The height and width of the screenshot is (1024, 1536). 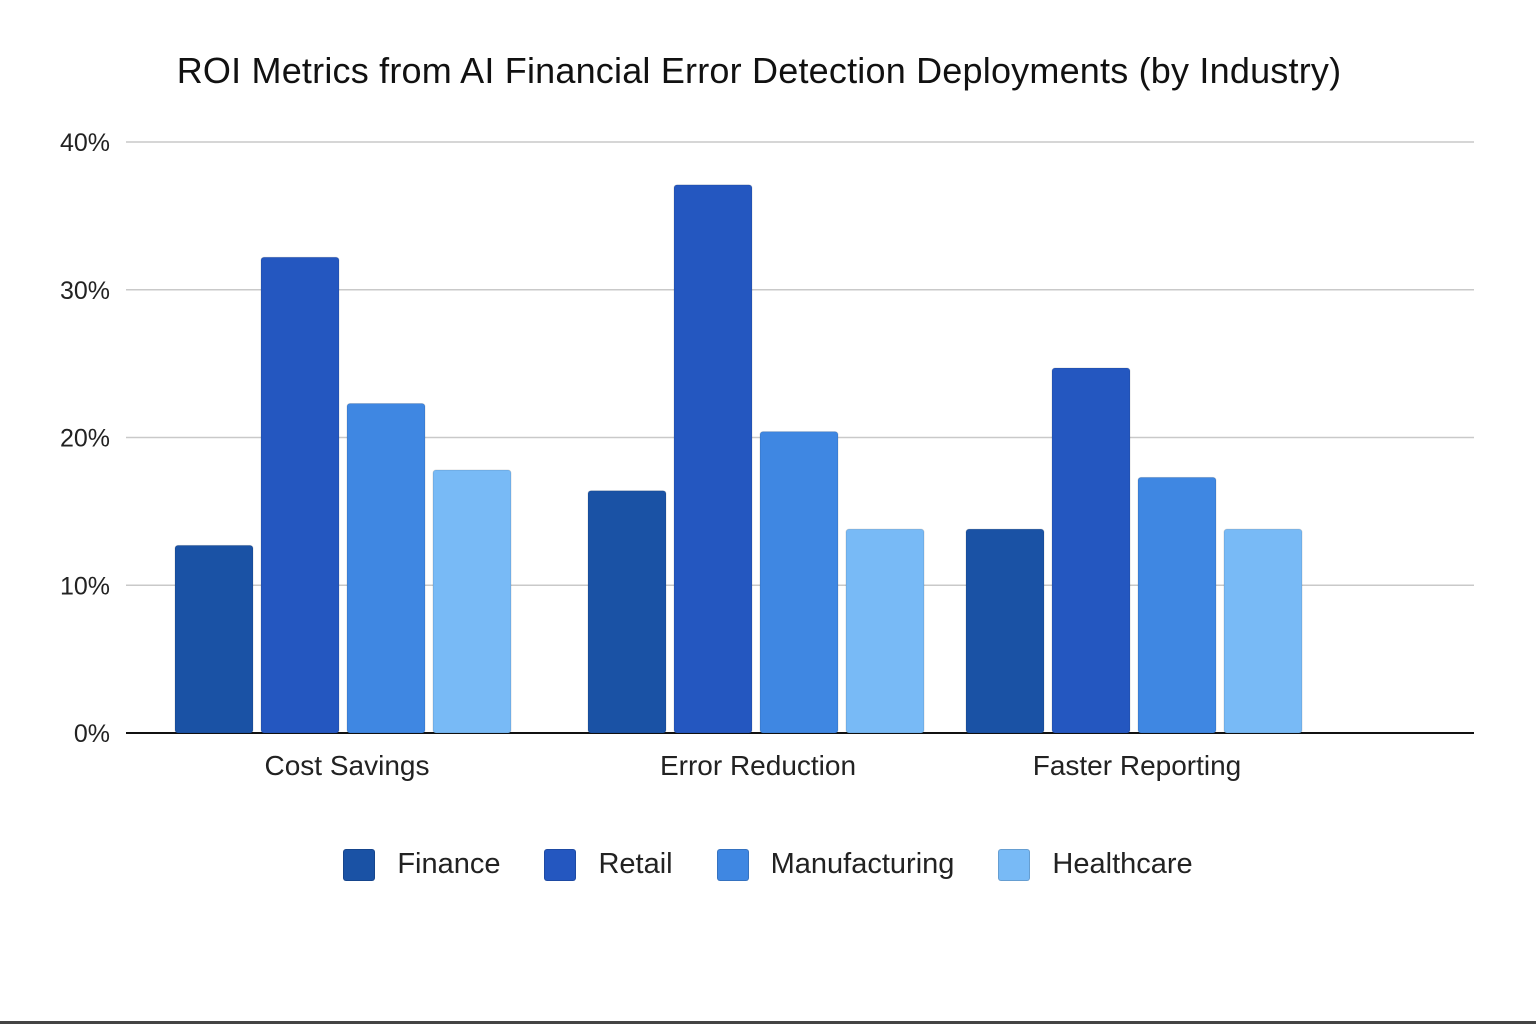 I want to click on legend: Finance Retail Manufacturing Healthcare, so click(x=768, y=864).